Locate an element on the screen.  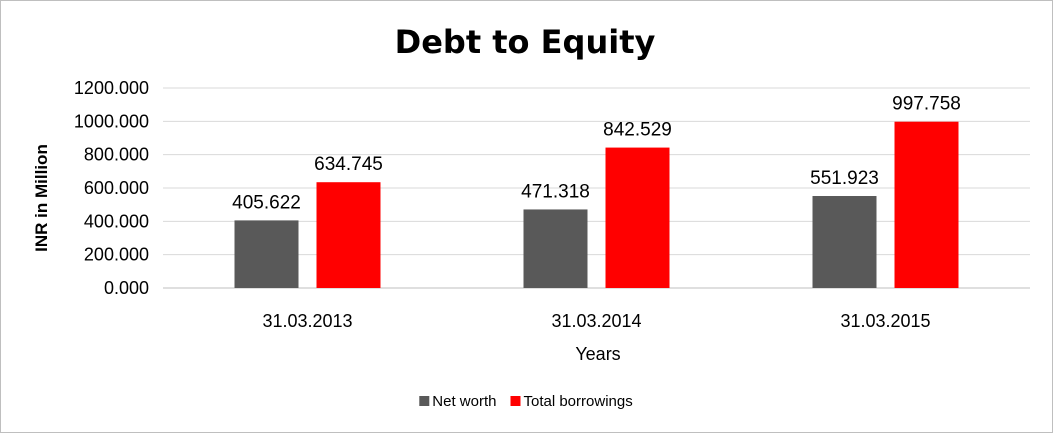
data-label: 551.923 is located at coordinates (844, 178).